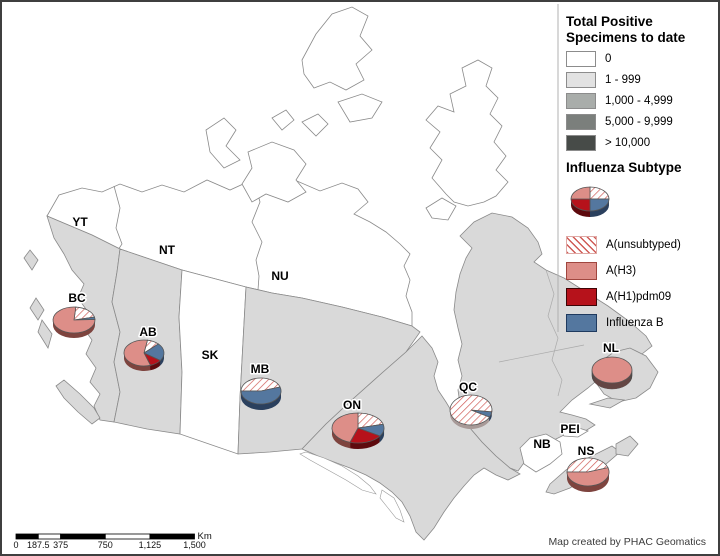 The height and width of the screenshot is (556, 720). I want to click on specimens-swatch-label: 1 - 999, so click(623, 79).